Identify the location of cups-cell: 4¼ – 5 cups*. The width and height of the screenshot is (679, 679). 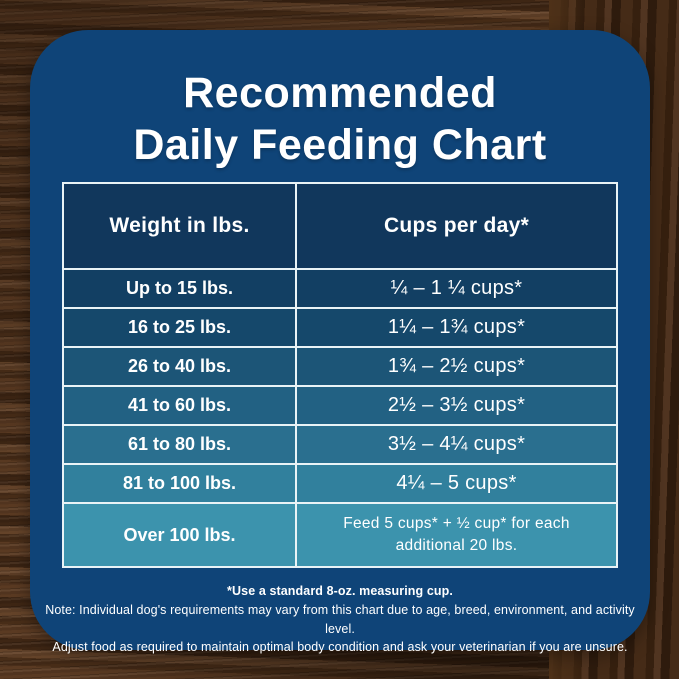
(456, 483).